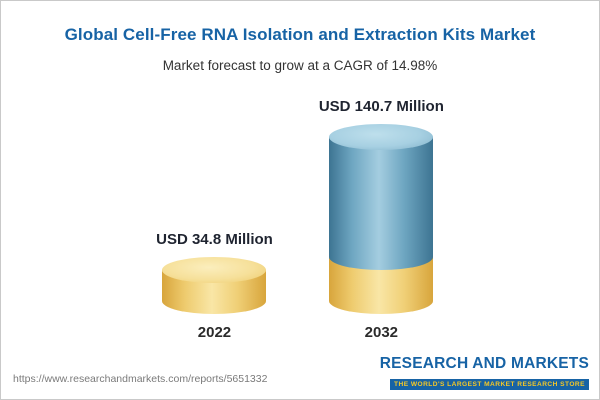  I want to click on logo-wordmark: RESEARCH AND MARKETS, so click(484, 363).